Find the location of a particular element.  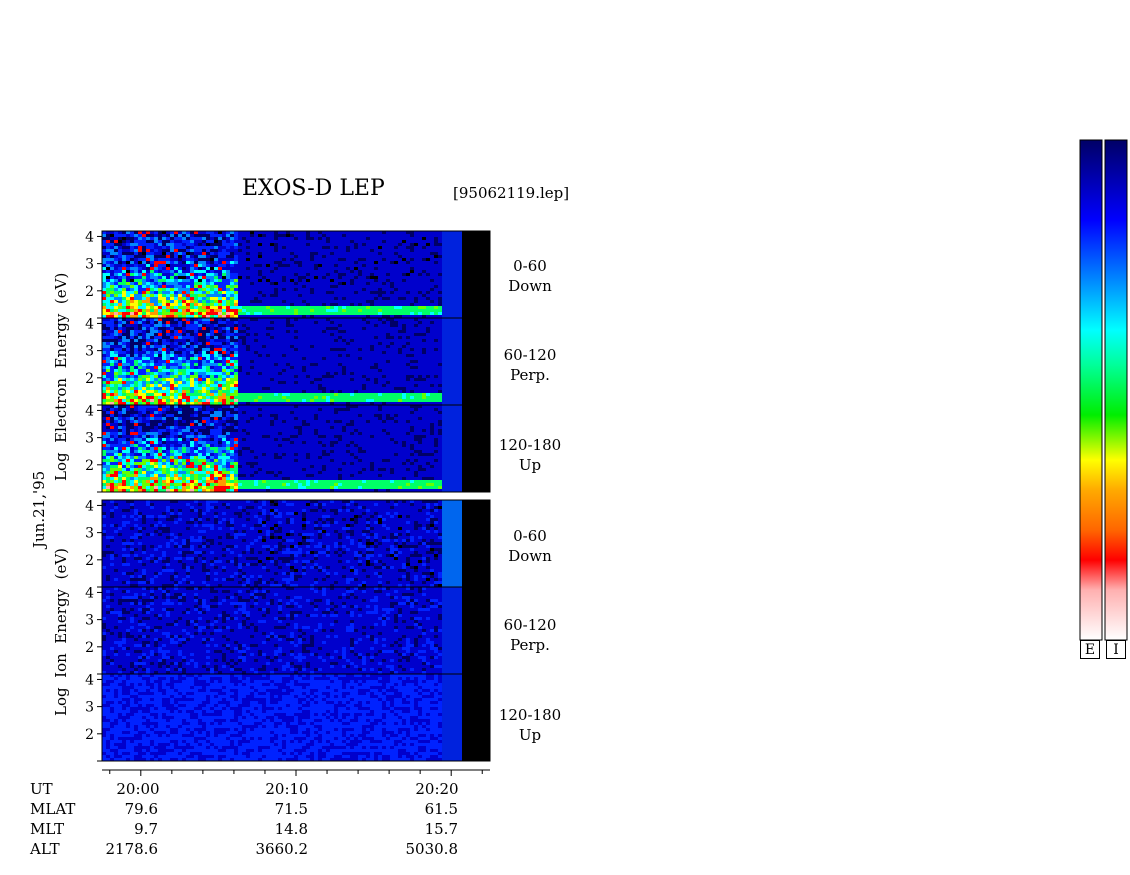

alt-value-2: 3660.2 is located at coordinates (282, 849).